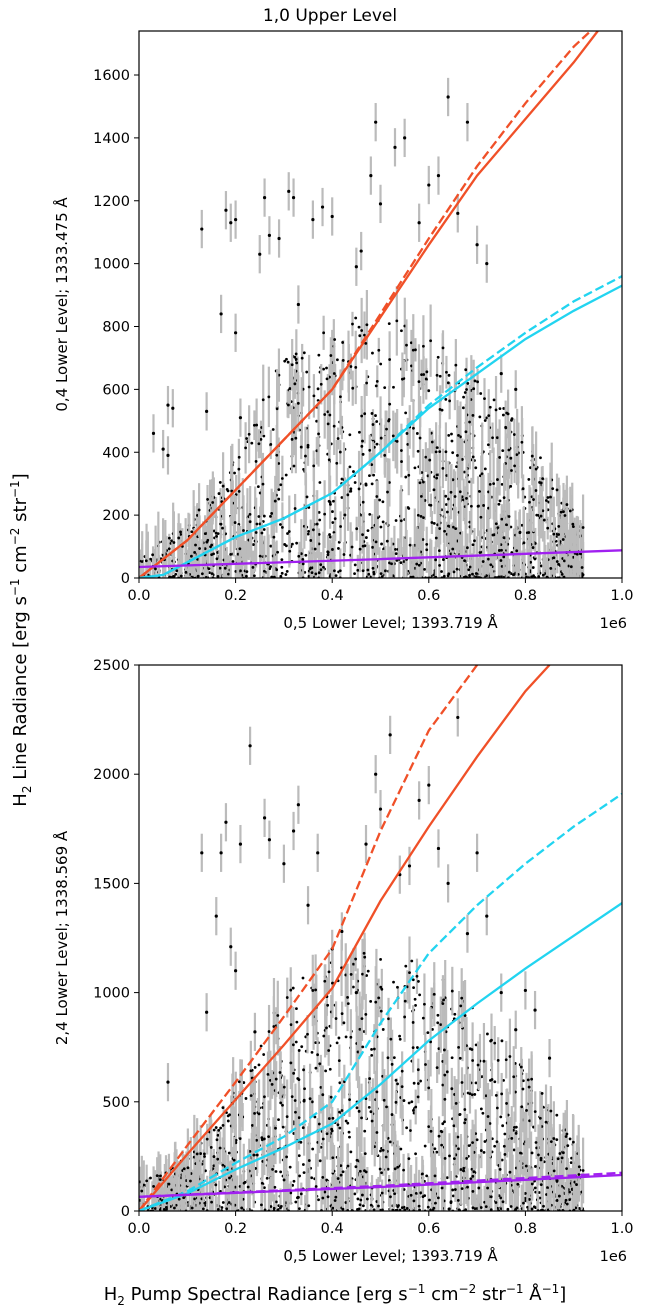 The width and height of the screenshot is (662, 1310). What do you see at coordinates (116, 453) in the screenshot?
I see `y-tick-label: 400` at bounding box center [116, 453].